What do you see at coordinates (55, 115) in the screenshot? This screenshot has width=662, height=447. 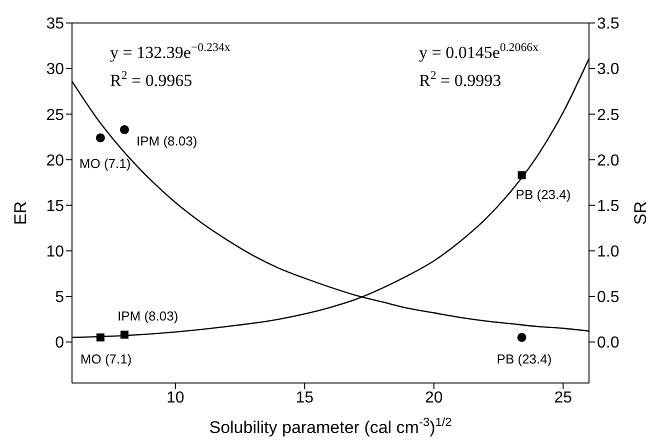 I see `y-tick-label: 25` at bounding box center [55, 115].